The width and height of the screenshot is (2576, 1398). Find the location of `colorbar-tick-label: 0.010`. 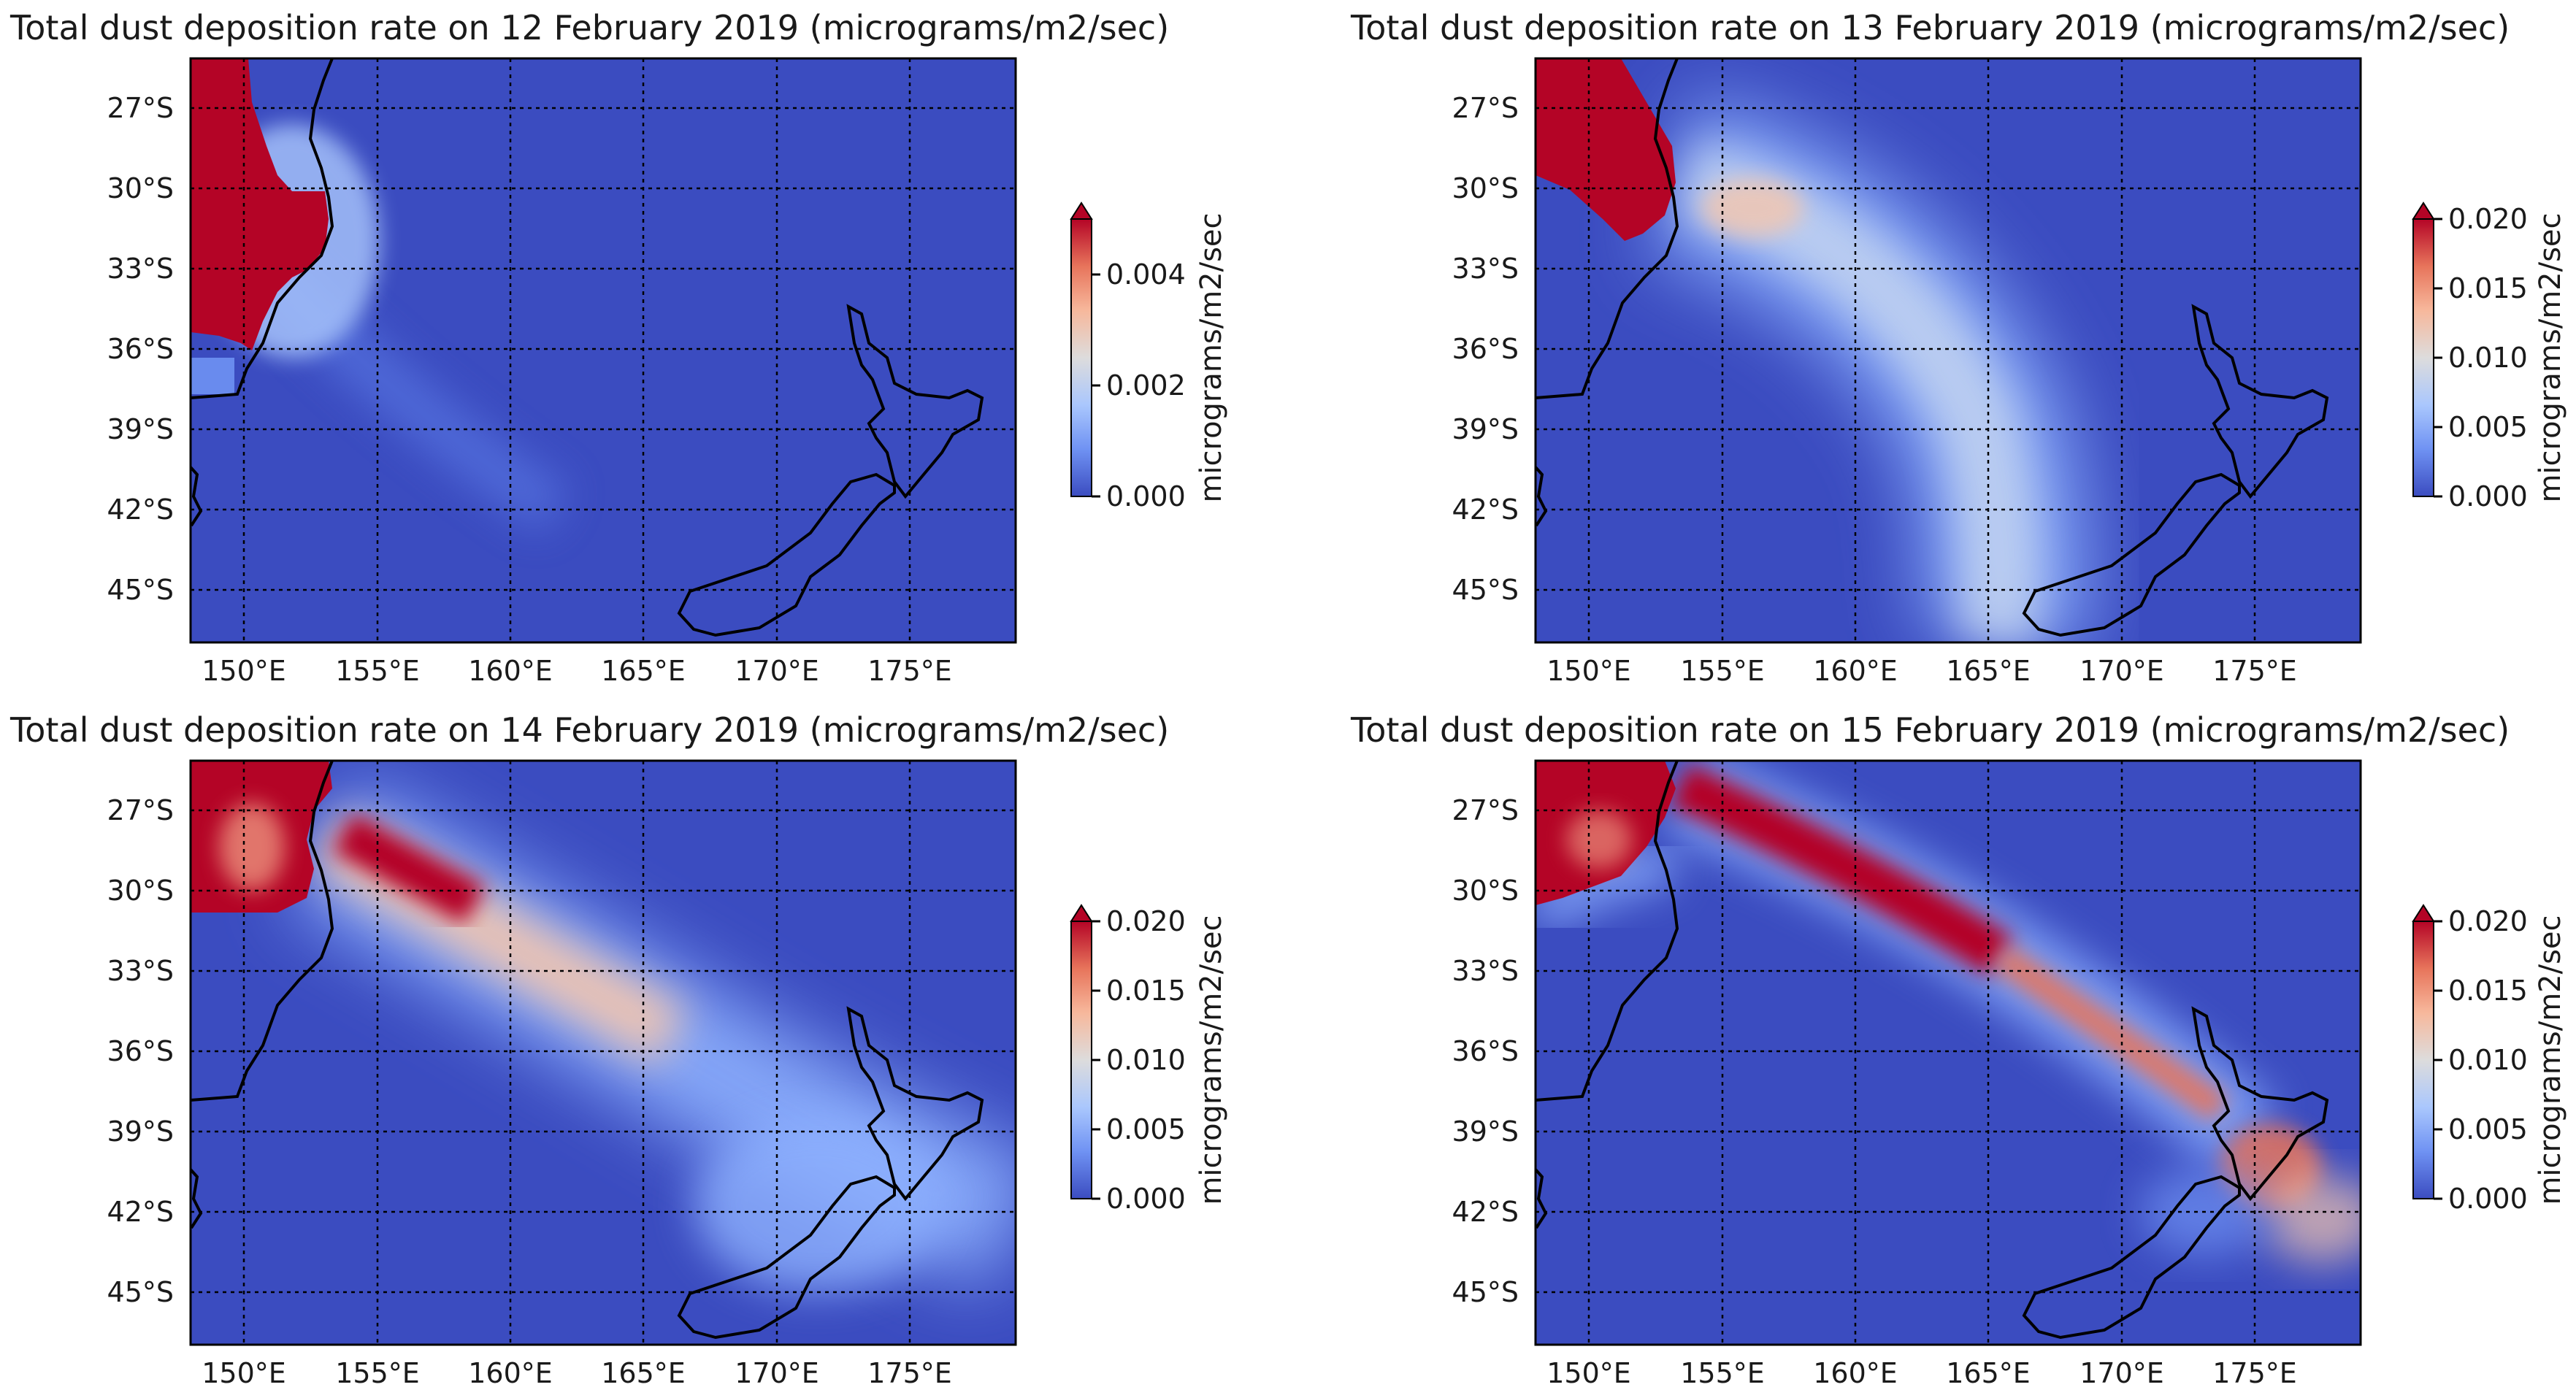

colorbar-tick-label: 0.010 is located at coordinates (2488, 358).